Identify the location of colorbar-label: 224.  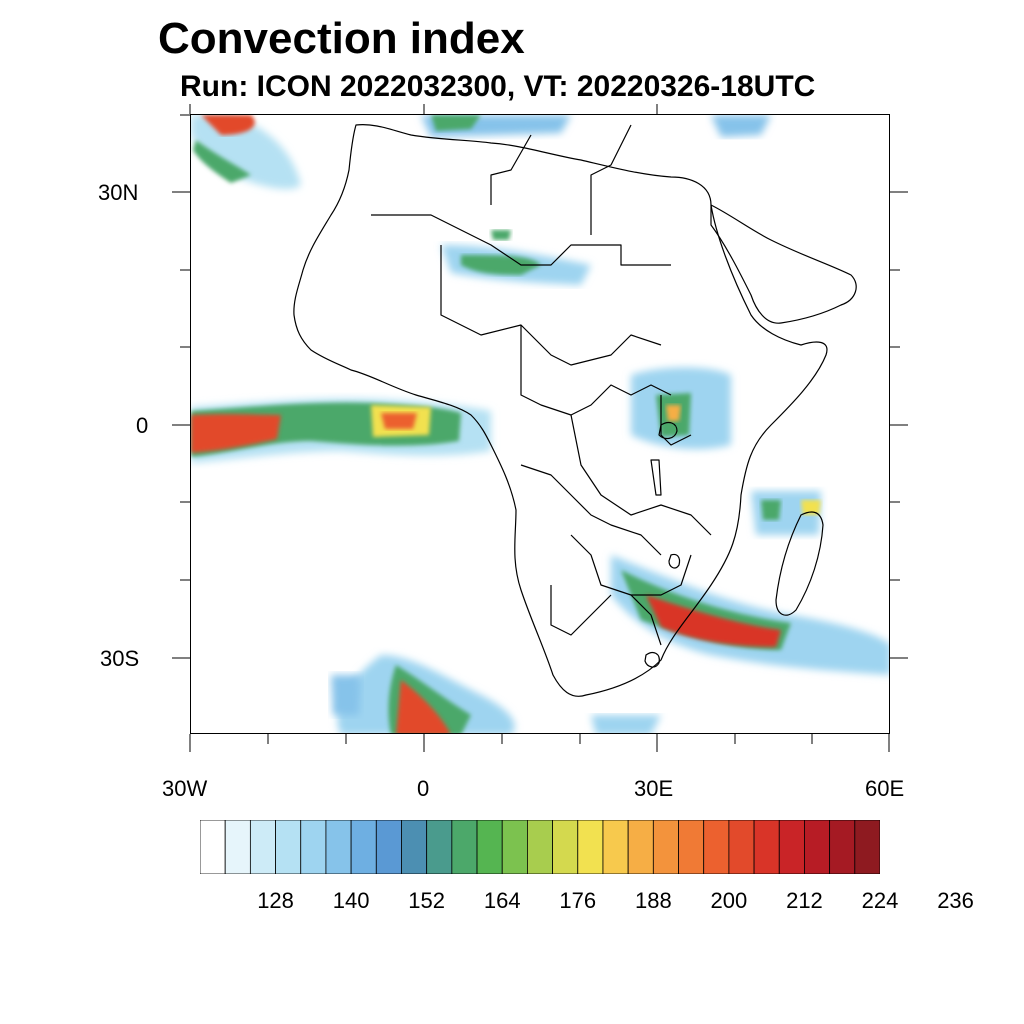
(880, 900).